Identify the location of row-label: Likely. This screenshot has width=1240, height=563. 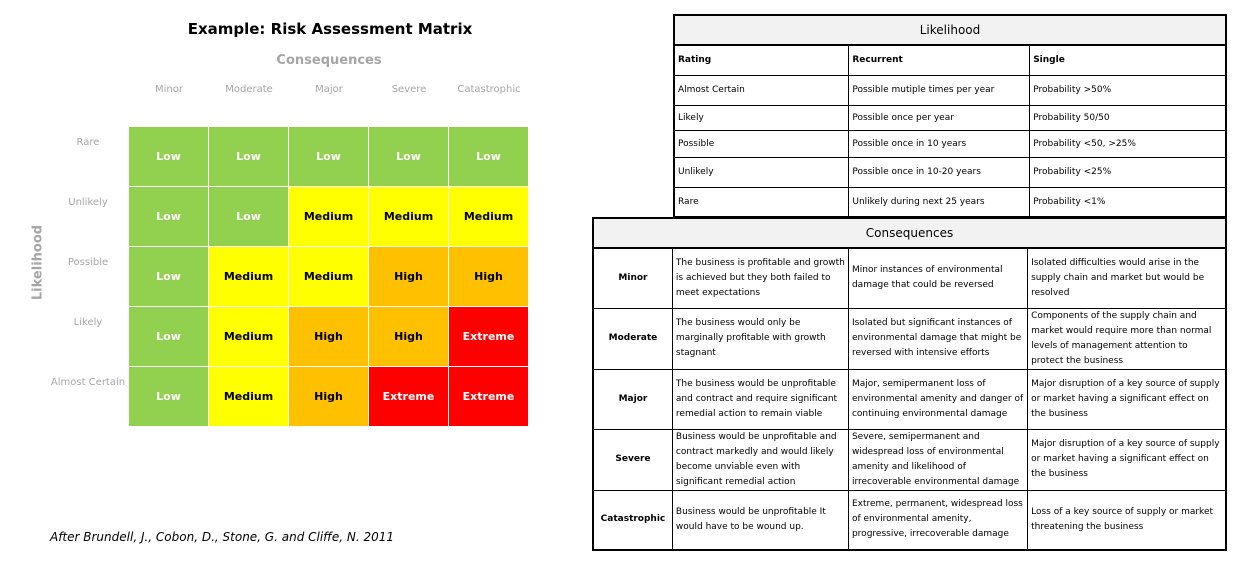
(88, 322).